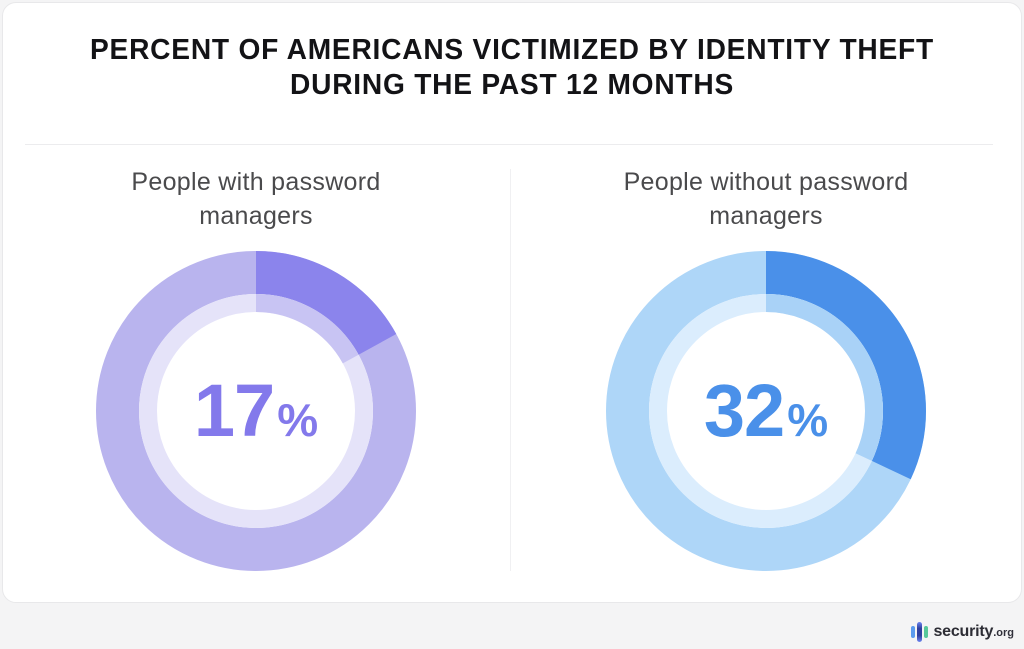  Describe the element at coordinates (510, 370) in the screenshot. I see `panel-divider` at that location.